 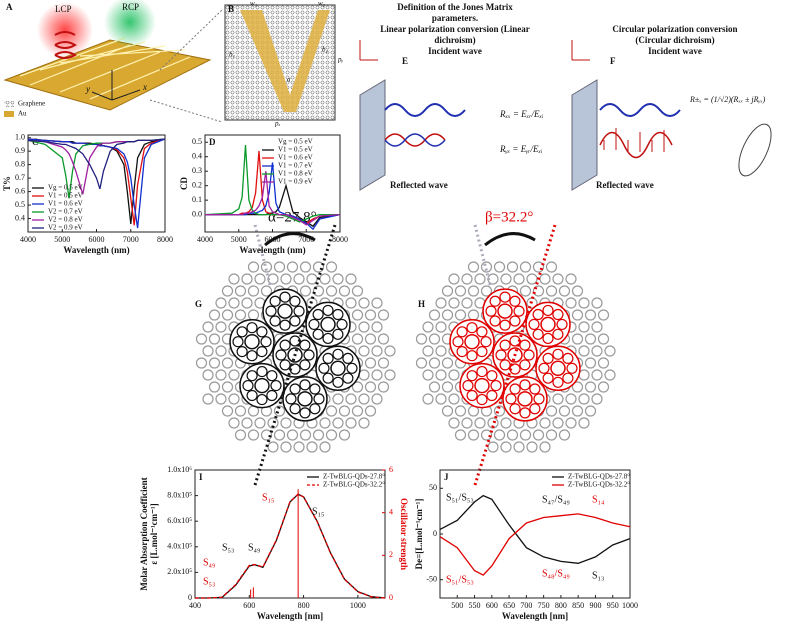 I want to click on polarization-ellipse, so click(x=755, y=150).